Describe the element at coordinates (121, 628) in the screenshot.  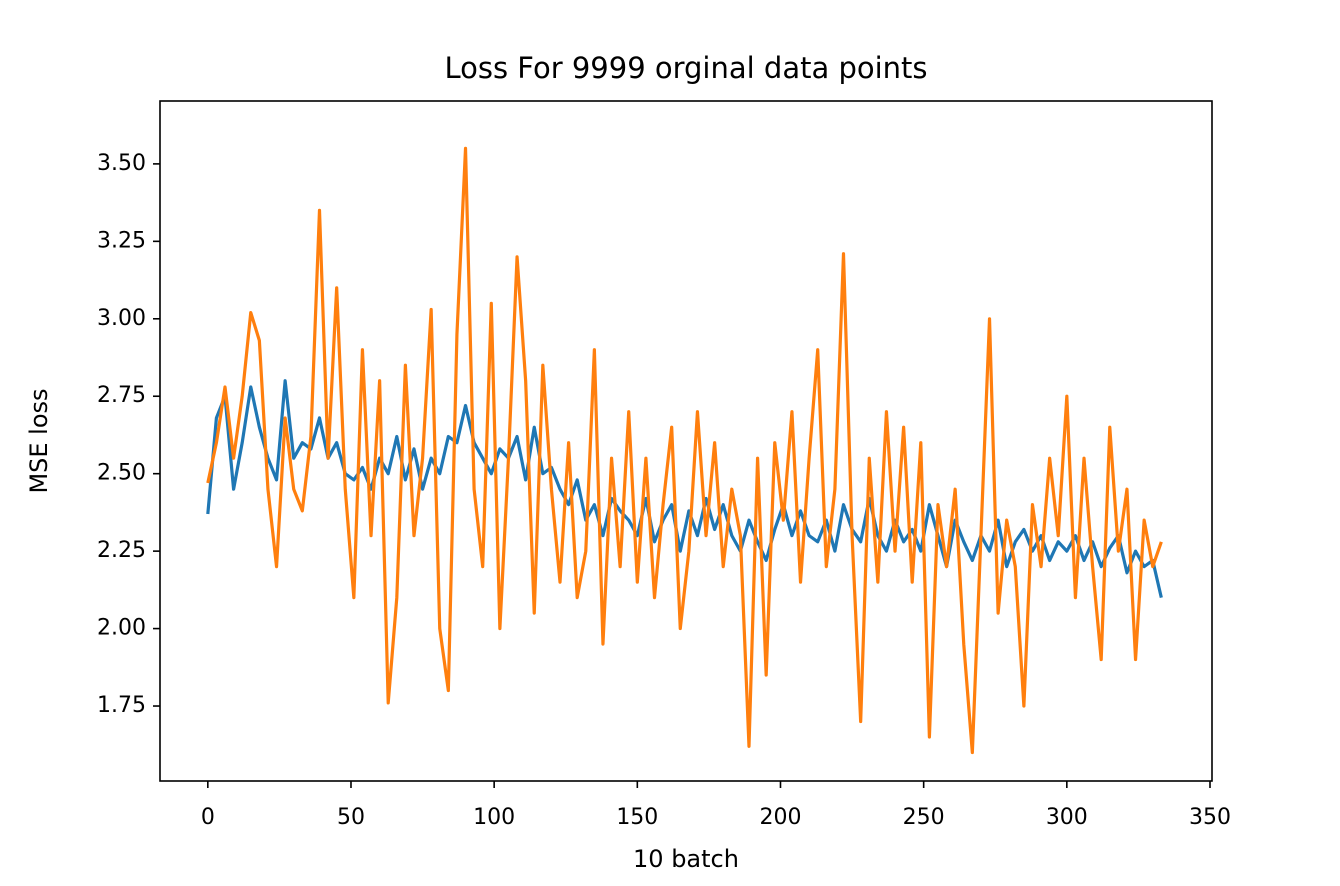
I see `y-tick-label: 2.00` at that location.